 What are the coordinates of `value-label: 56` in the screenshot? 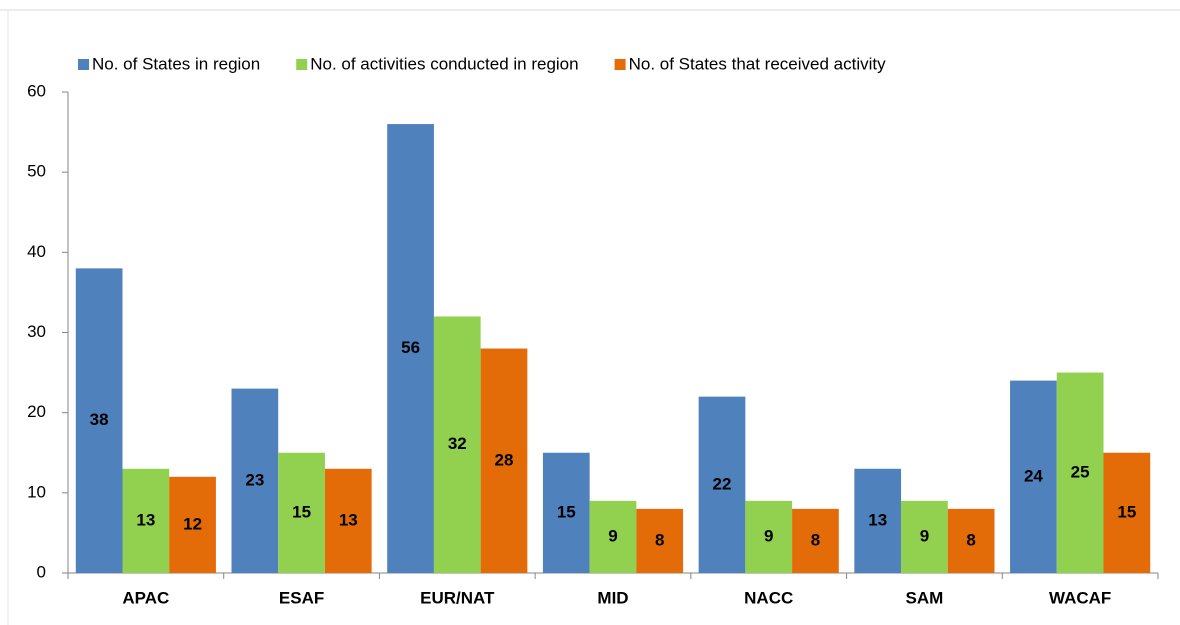 It's located at (410, 347).